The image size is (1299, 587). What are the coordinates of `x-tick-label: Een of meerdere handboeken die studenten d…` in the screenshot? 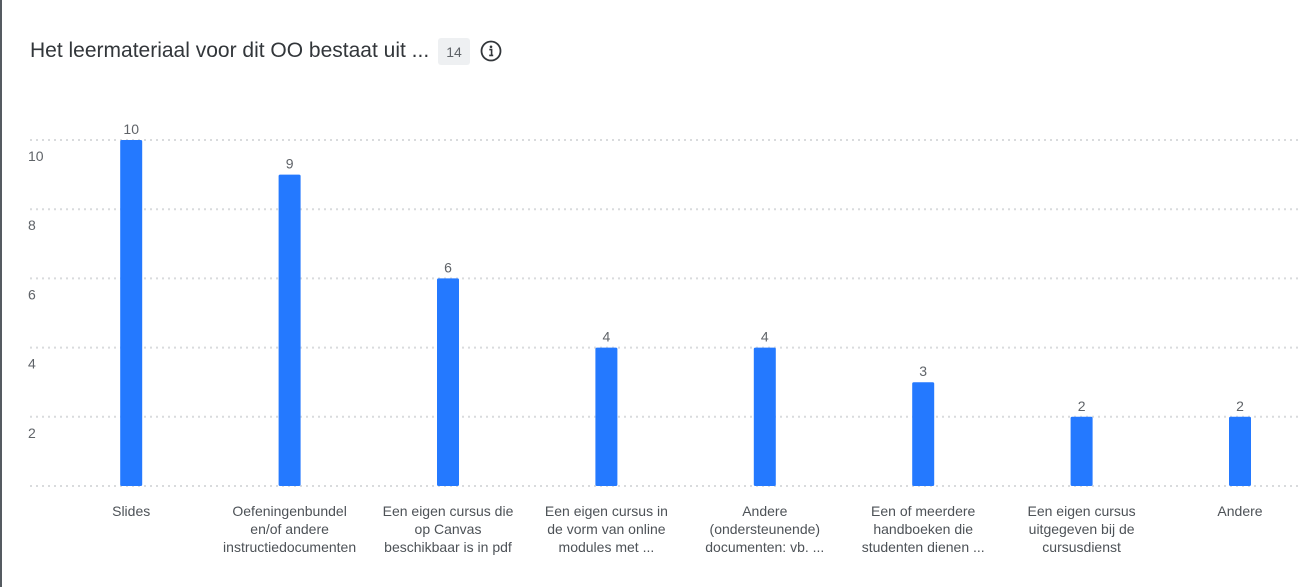 It's located at (923, 529).